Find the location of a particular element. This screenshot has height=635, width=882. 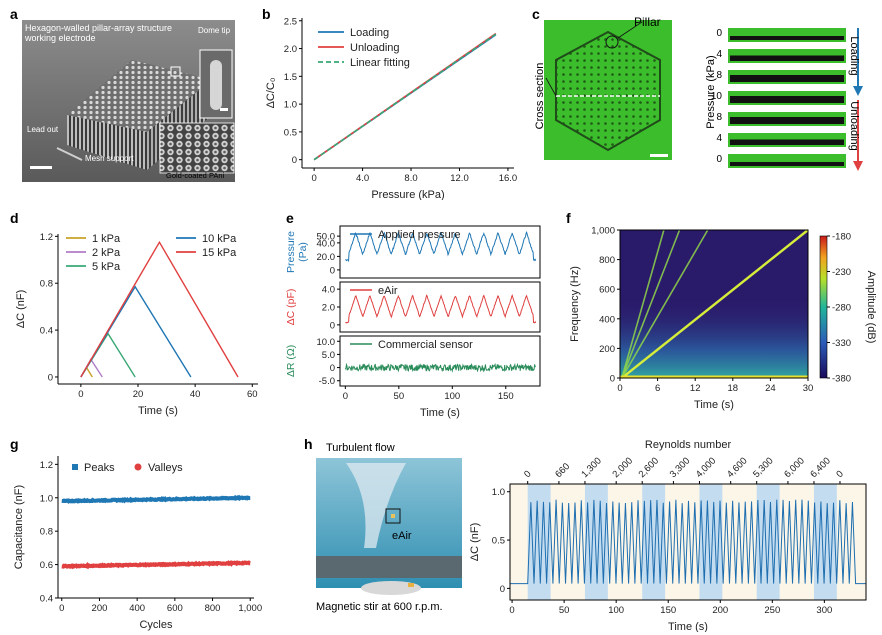

legend-label: Peaks is located at coordinates (99, 468).